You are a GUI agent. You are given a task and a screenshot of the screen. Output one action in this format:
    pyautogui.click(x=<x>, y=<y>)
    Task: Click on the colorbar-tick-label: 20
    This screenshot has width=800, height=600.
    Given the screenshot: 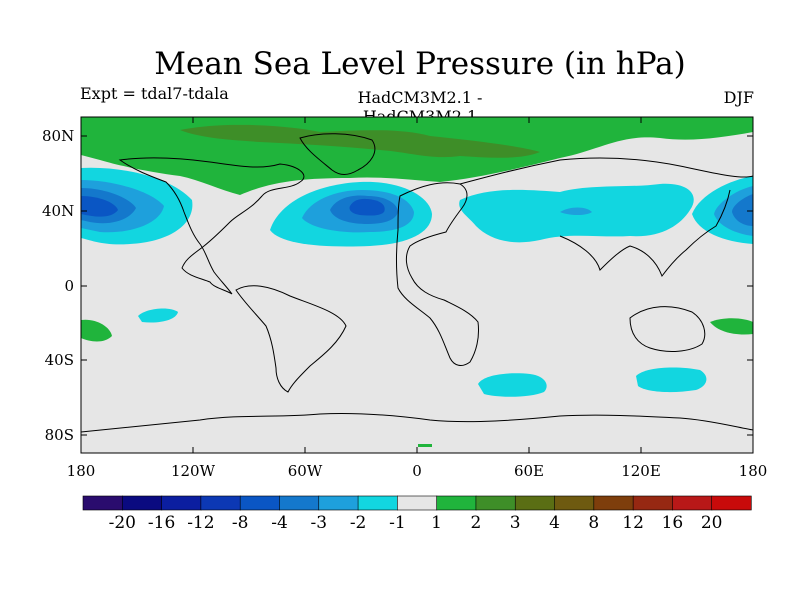 What is the action you would take?
    pyautogui.click(x=711, y=523)
    